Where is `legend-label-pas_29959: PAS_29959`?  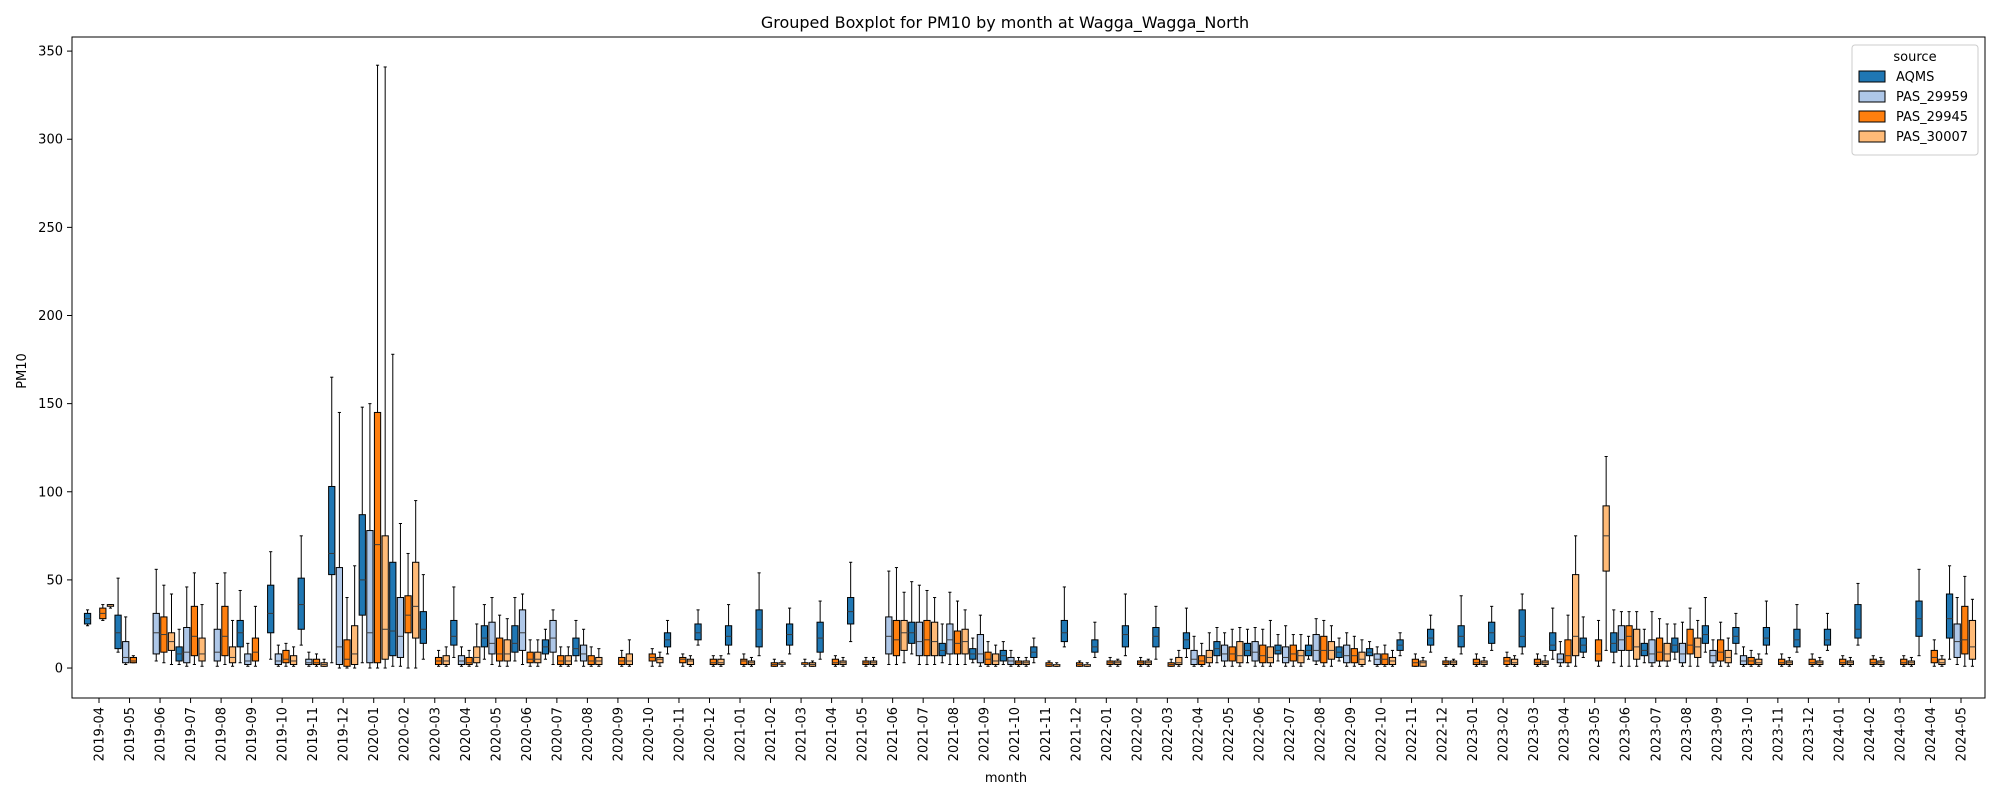
legend-label-pas_29959: PAS_29959 is located at coordinates (1932, 97).